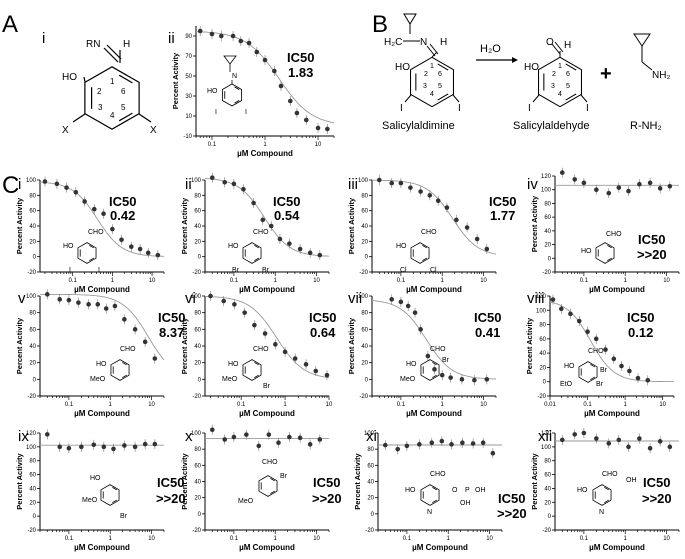 The image size is (685, 559). Describe the element at coordinates (631, 480) in the screenshot. I see `svg-text: OH` at that location.